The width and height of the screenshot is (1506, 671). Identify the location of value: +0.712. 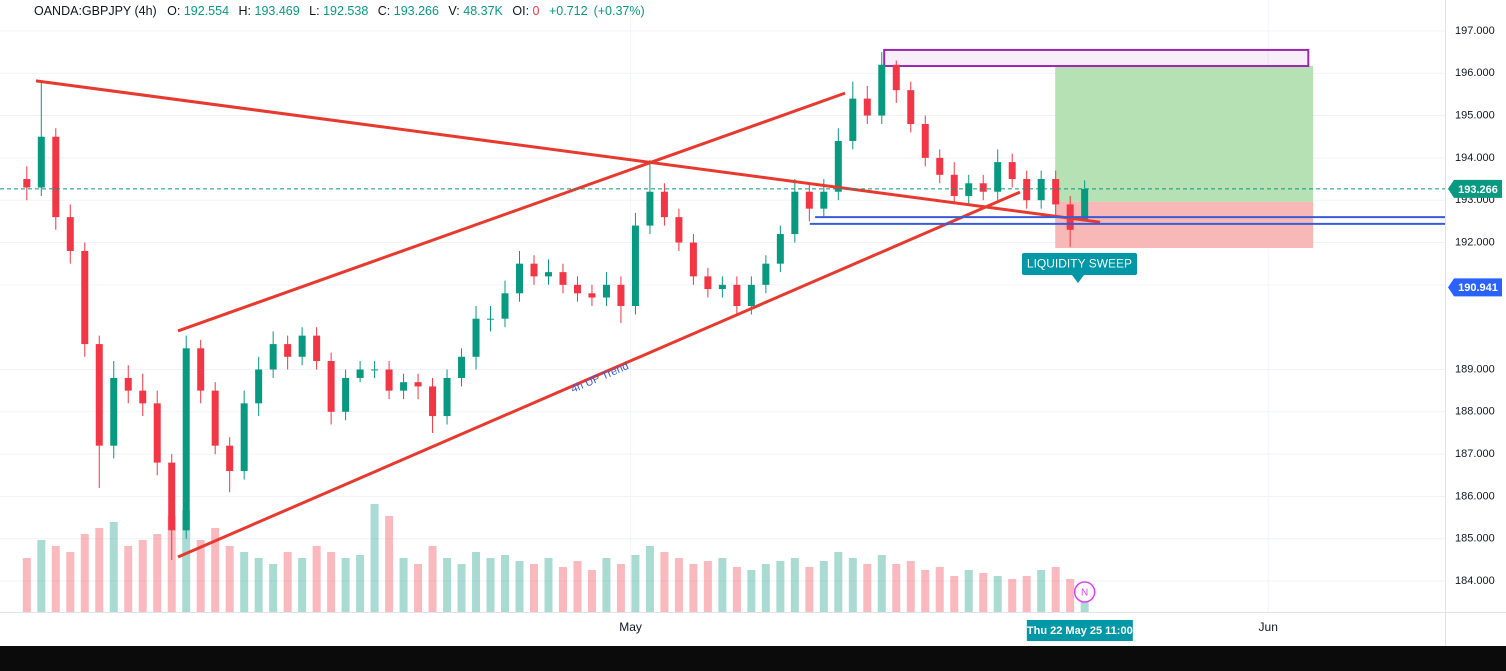
(568, 11).